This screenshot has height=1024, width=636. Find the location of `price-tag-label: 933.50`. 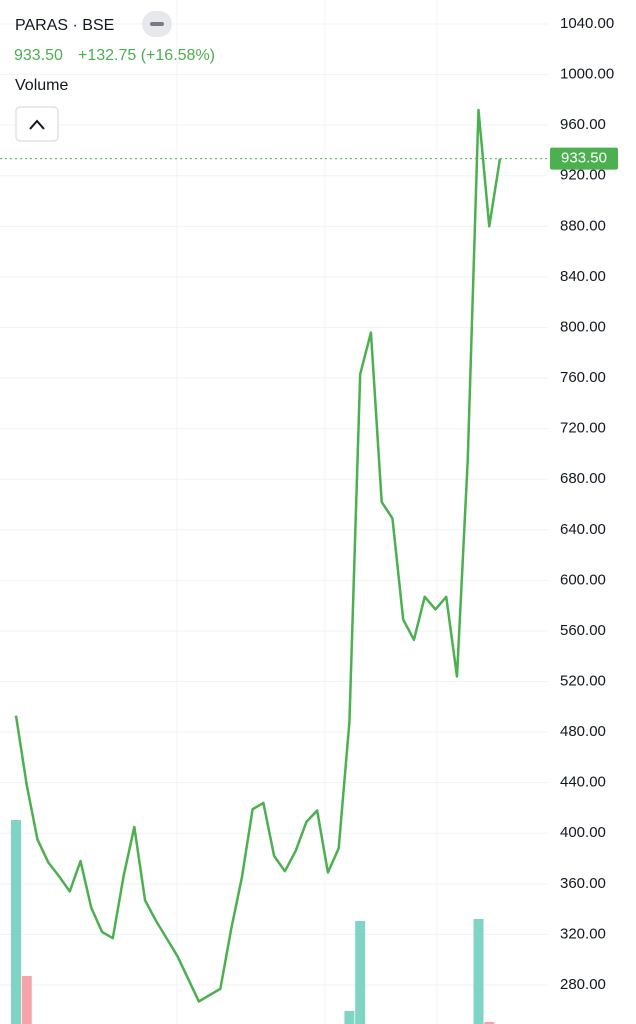

price-tag-label: 933.50 is located at coordinates (584, 158).